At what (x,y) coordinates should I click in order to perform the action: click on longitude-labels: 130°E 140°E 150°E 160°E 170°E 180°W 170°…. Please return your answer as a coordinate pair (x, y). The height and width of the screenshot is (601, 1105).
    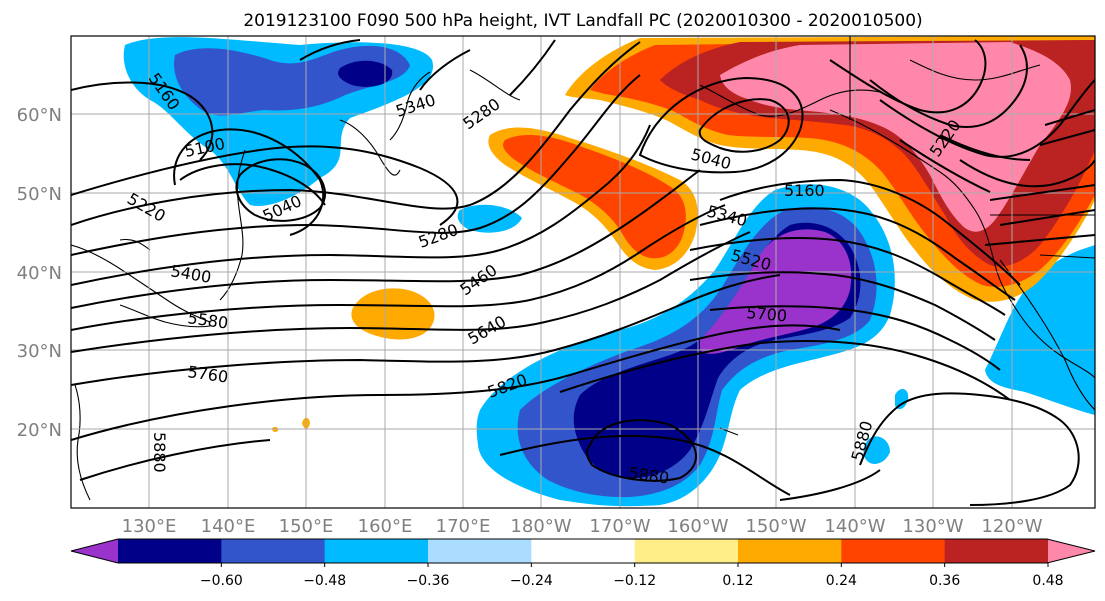
    Looking at the image, I should click on (582, 526).